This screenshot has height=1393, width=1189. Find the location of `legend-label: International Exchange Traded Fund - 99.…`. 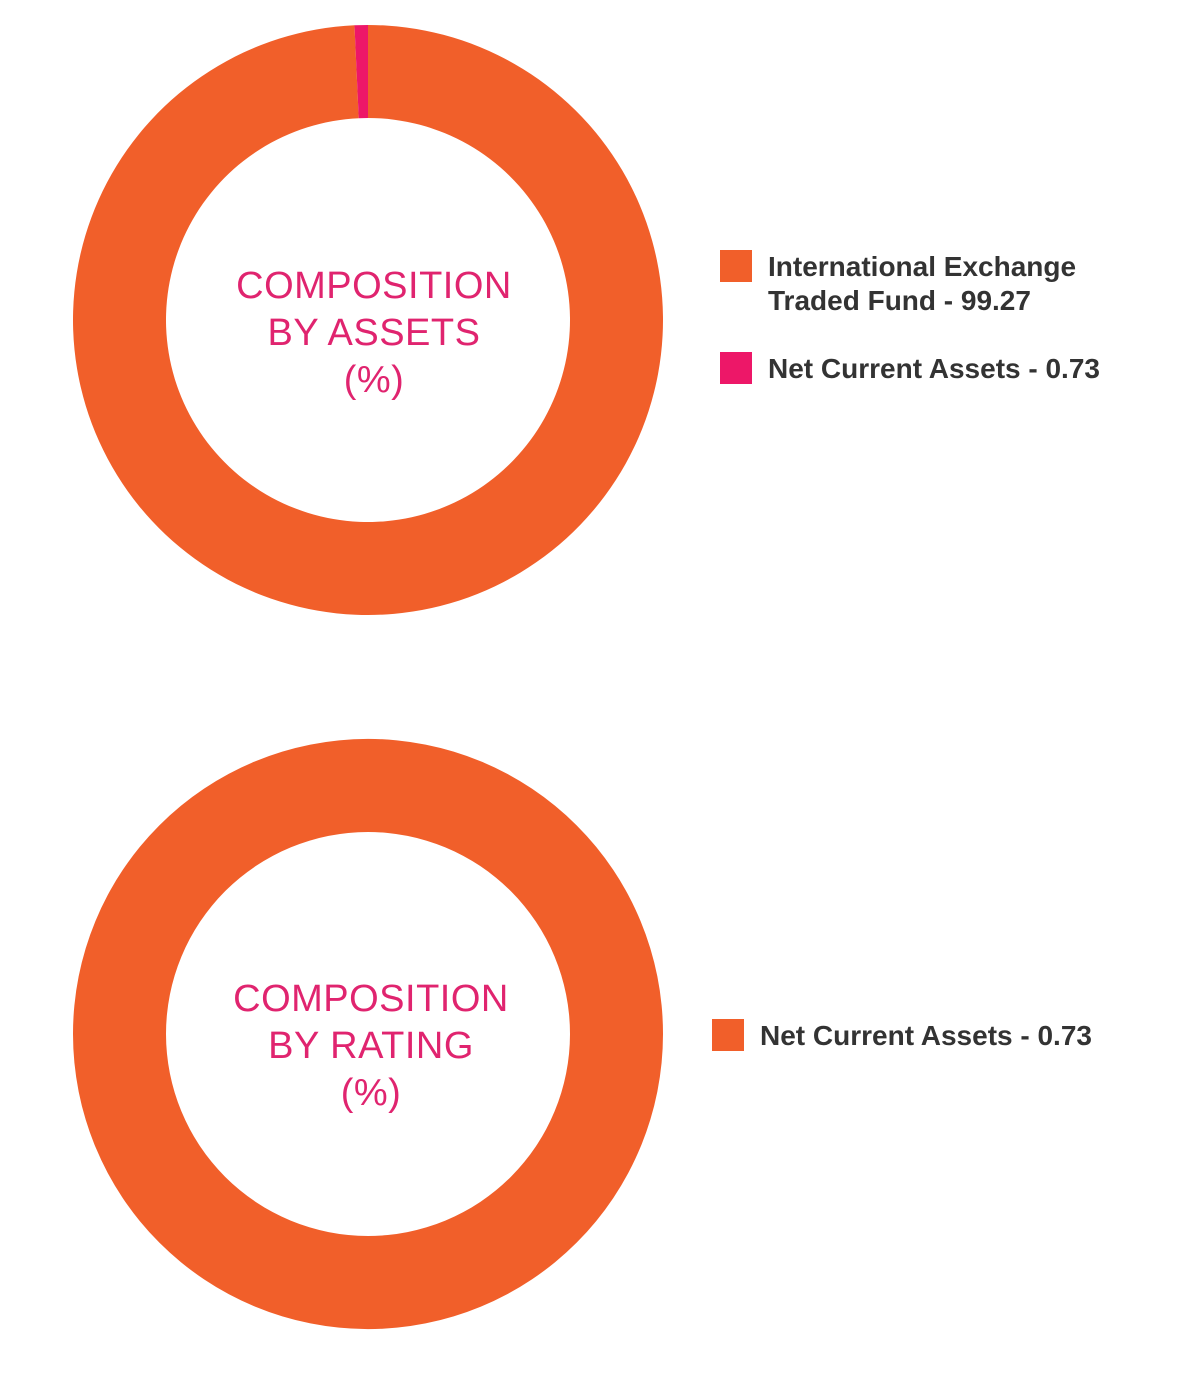

legend-label: International Exchange Traded Fund - 99.… is located at coordinates (922, 283).